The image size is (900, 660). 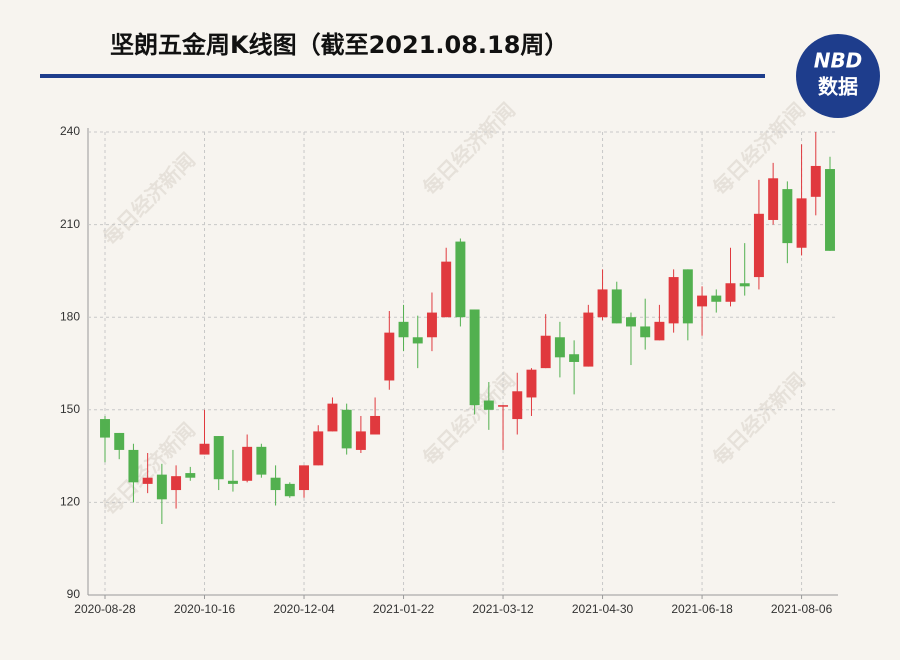 I want to click on chart-title: 坚朗五金周K线图（截至2021.08.18周）, so click(x=339, y=45).